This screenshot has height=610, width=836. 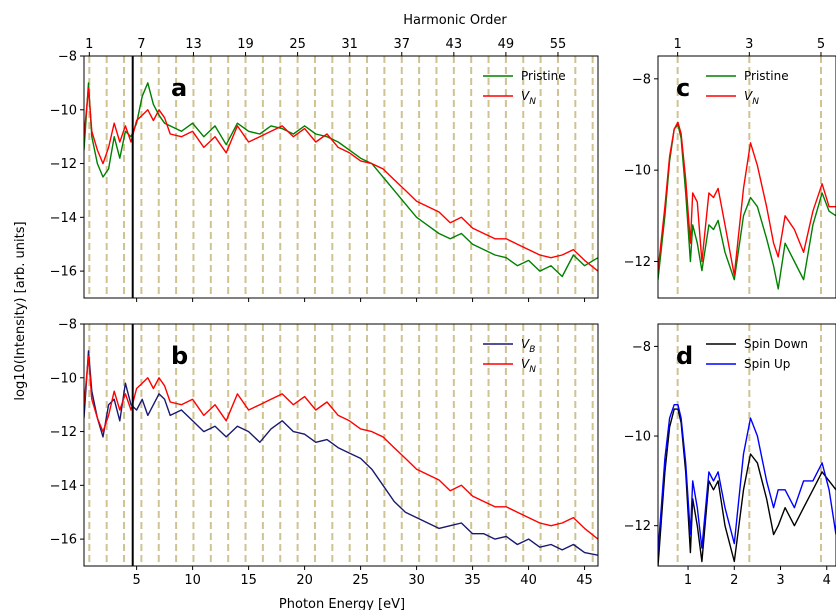 What do you see at coordinates (141, 44) in the screenshot?
I see `top-tick-label: 7` at bounding box center [141, 44].